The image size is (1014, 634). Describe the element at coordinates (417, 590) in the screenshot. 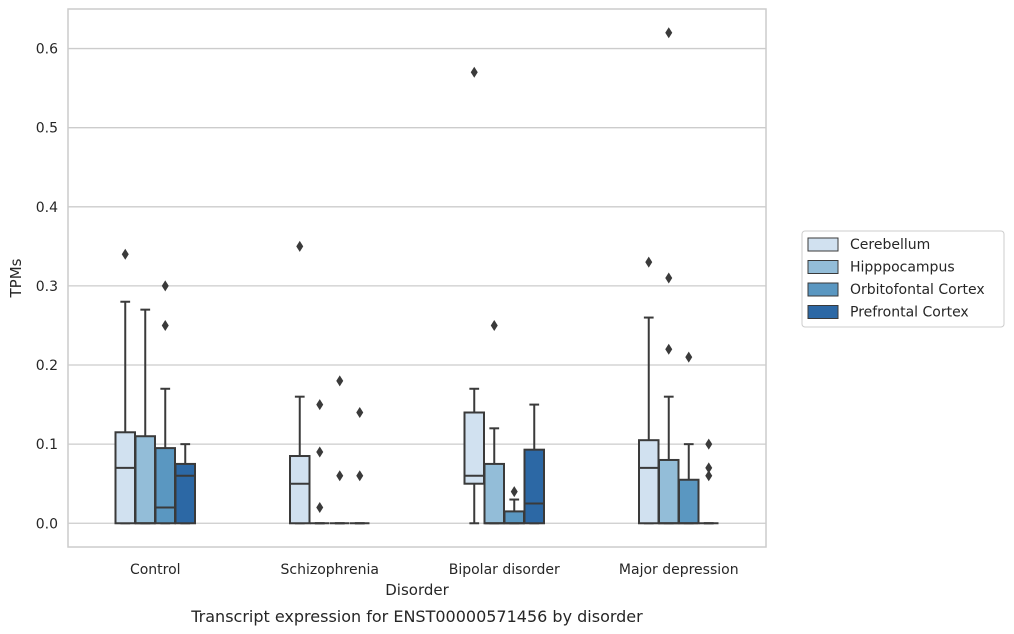

I see `x-axis-label: Disorder` at that location.